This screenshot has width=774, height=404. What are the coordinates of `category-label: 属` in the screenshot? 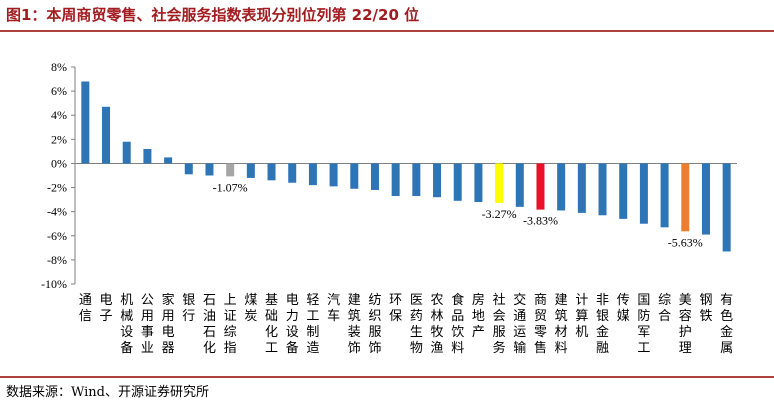 It's located at (726, 348).